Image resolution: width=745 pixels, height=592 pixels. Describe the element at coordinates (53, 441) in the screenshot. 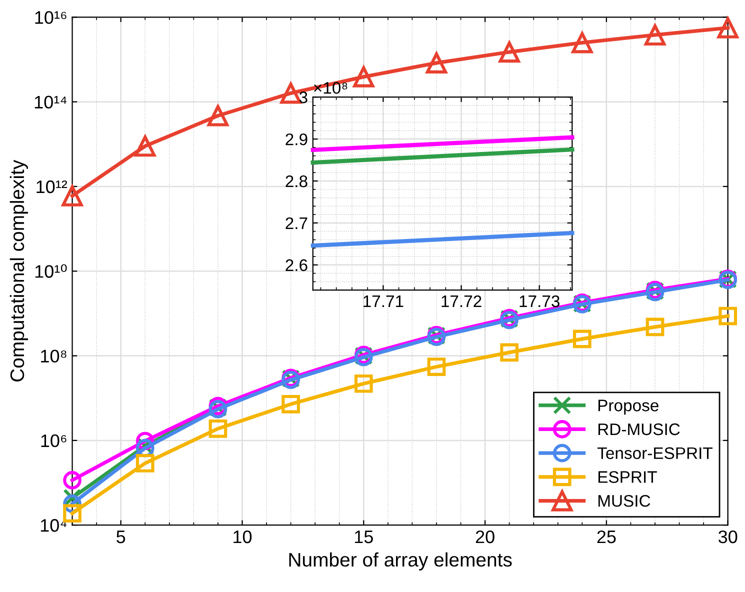

I see `y-tick-label: 10⁶` at that location.